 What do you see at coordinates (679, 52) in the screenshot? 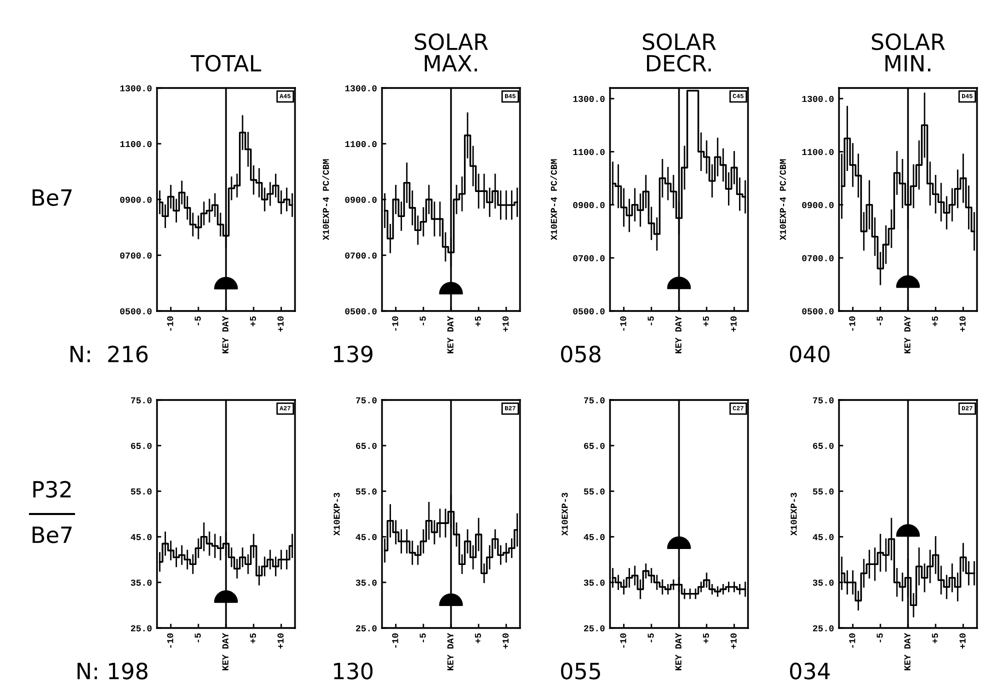
I see `chart-title: SOLAR DECR.` at bounding box center [679, 52].